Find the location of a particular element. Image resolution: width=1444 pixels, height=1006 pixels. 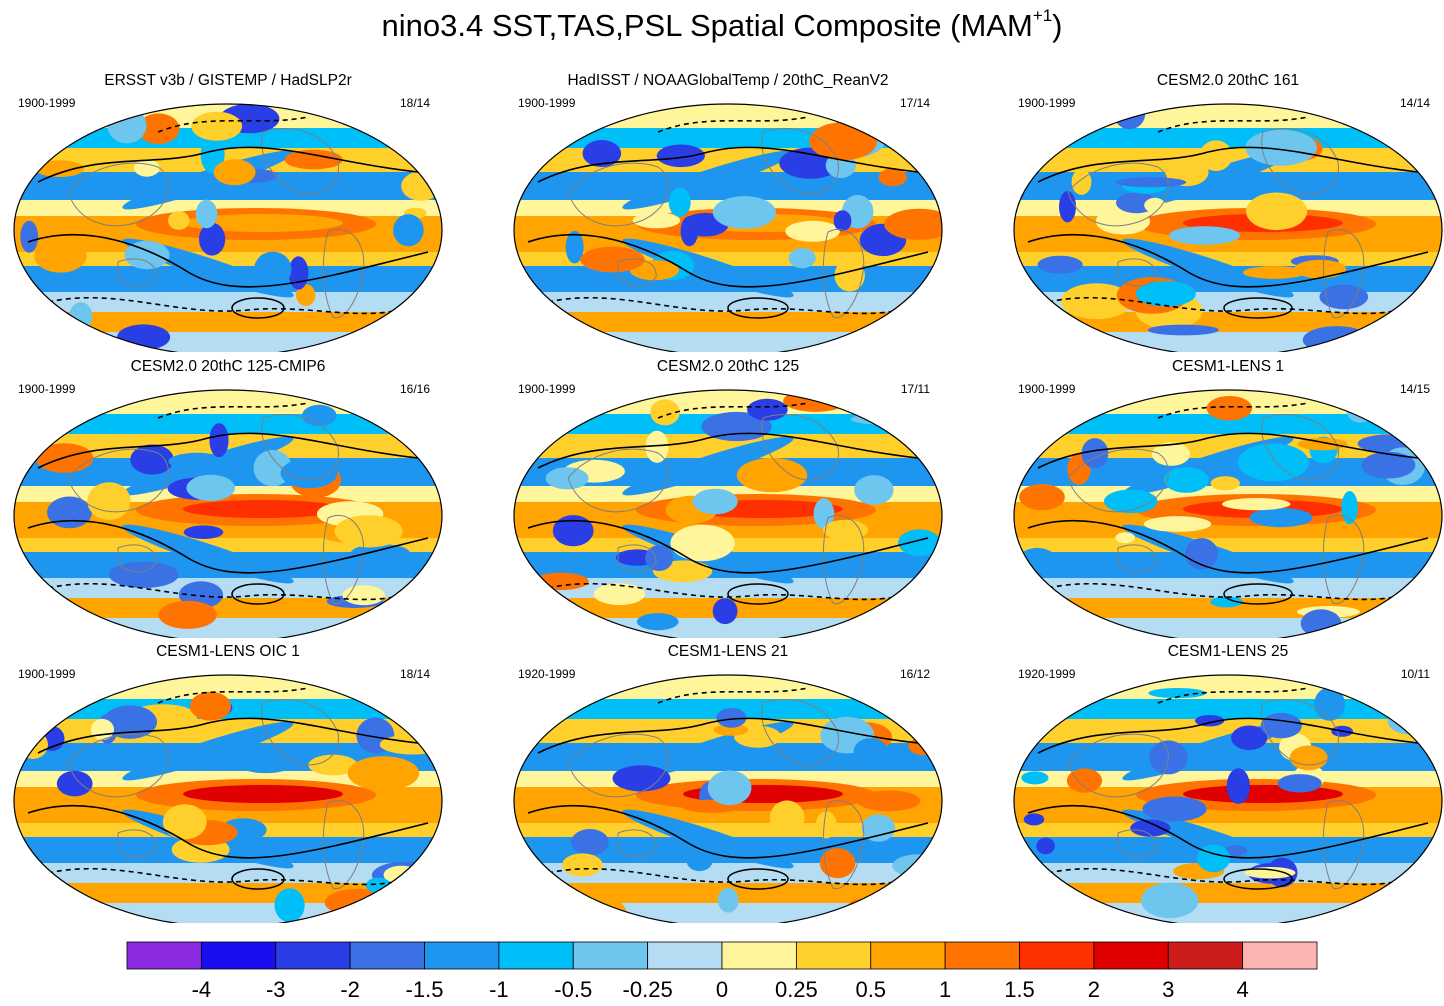

cold-arm-north is located at coordinates (208, 751).